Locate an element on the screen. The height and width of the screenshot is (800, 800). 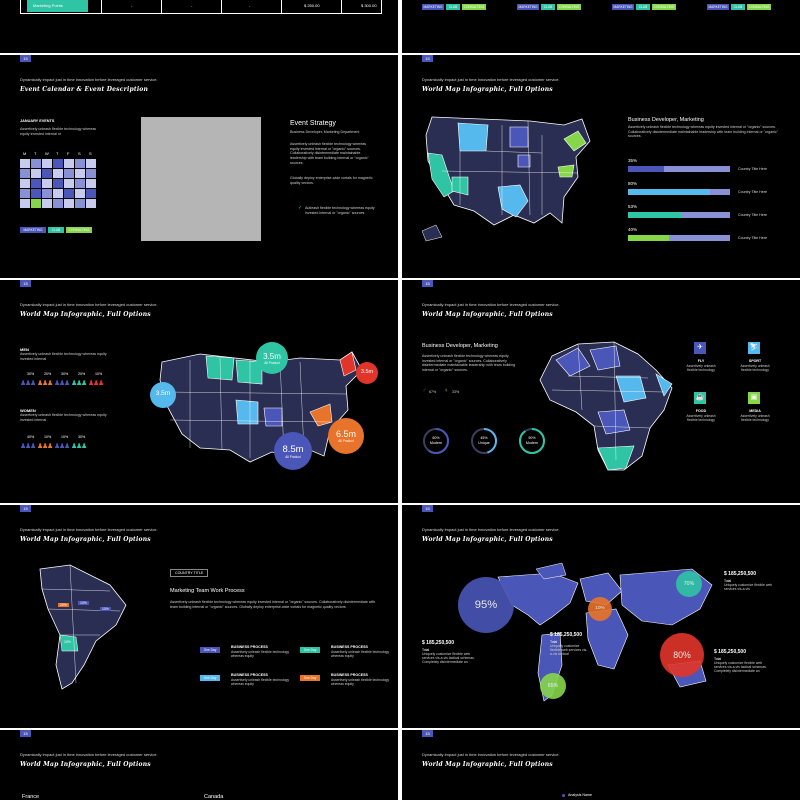
cup-icon: ☕ is located at coordinates (700, 398).